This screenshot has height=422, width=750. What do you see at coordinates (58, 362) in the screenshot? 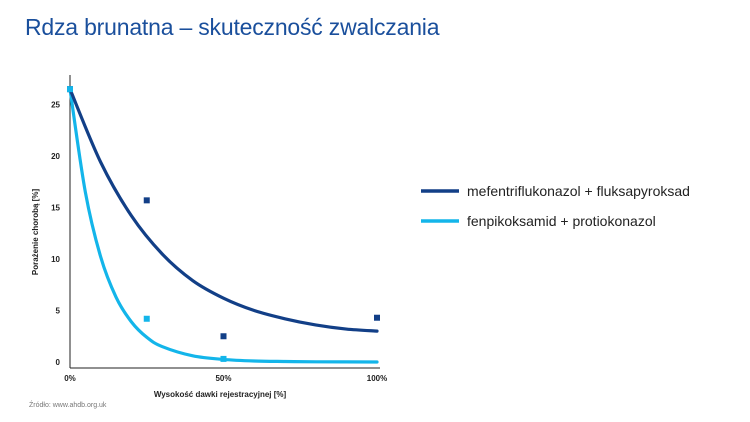
I see `y-tick-label: 0` at bounding box center [58, 362].